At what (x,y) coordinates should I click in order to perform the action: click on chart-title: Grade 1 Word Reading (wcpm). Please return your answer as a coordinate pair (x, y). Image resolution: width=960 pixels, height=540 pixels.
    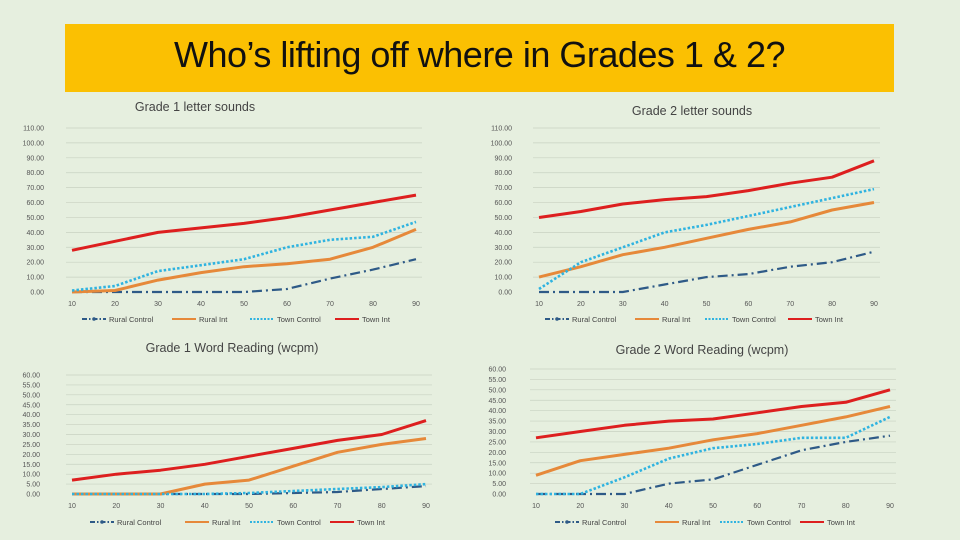
    Looking at the image, I should click on (232, 348).